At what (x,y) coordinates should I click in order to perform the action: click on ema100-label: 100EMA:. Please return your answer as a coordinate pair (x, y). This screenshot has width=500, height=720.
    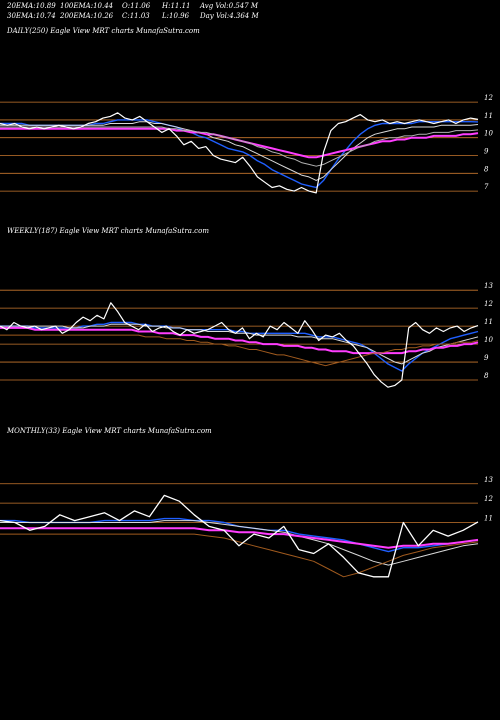
    Looking at the image, I should click on (77, 6).